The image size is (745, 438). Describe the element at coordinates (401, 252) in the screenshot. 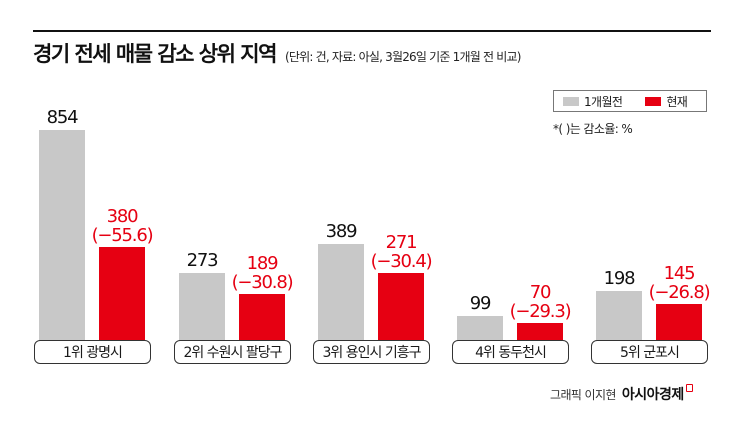

I see `value-label-current: 271 (−30.4)` at that location.